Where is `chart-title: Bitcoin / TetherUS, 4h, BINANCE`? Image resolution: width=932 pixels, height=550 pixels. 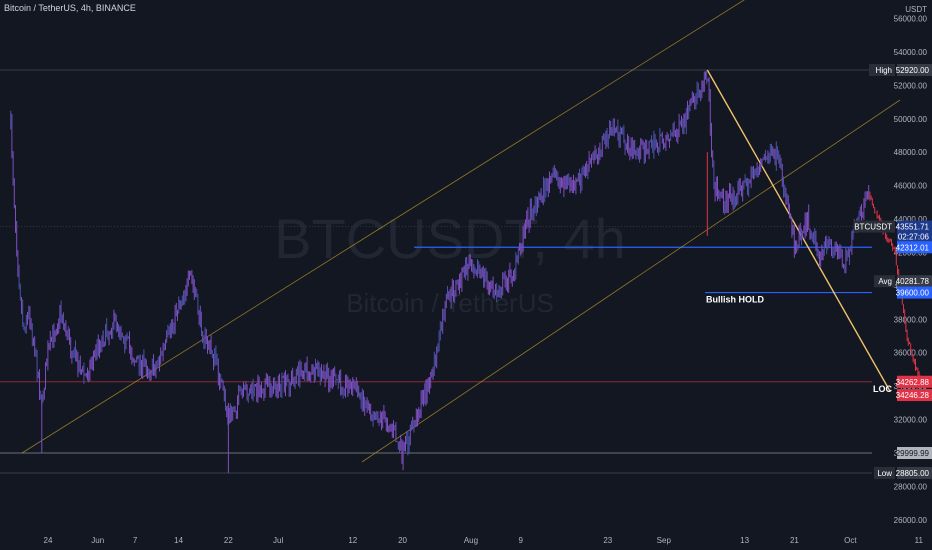
chart-title: Bitcoin / TetherUS, 4h, BINANCE is located at coordinates (70, 8).